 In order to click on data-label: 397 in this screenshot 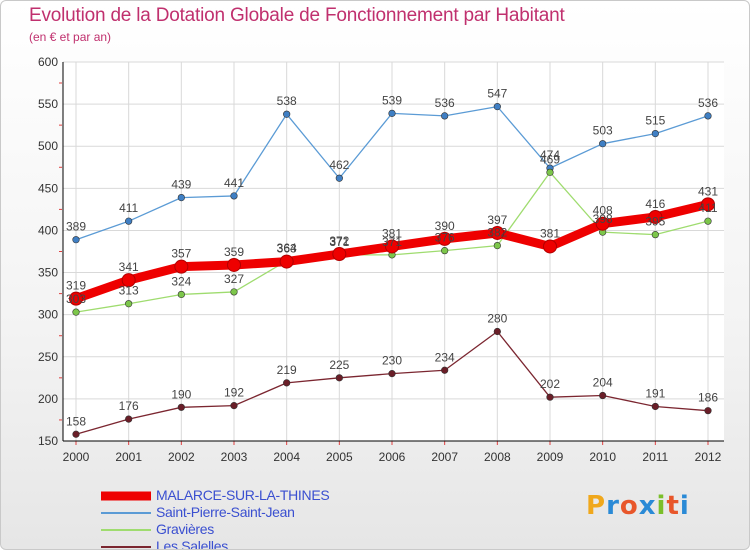, I will do `click(497, 220)`.